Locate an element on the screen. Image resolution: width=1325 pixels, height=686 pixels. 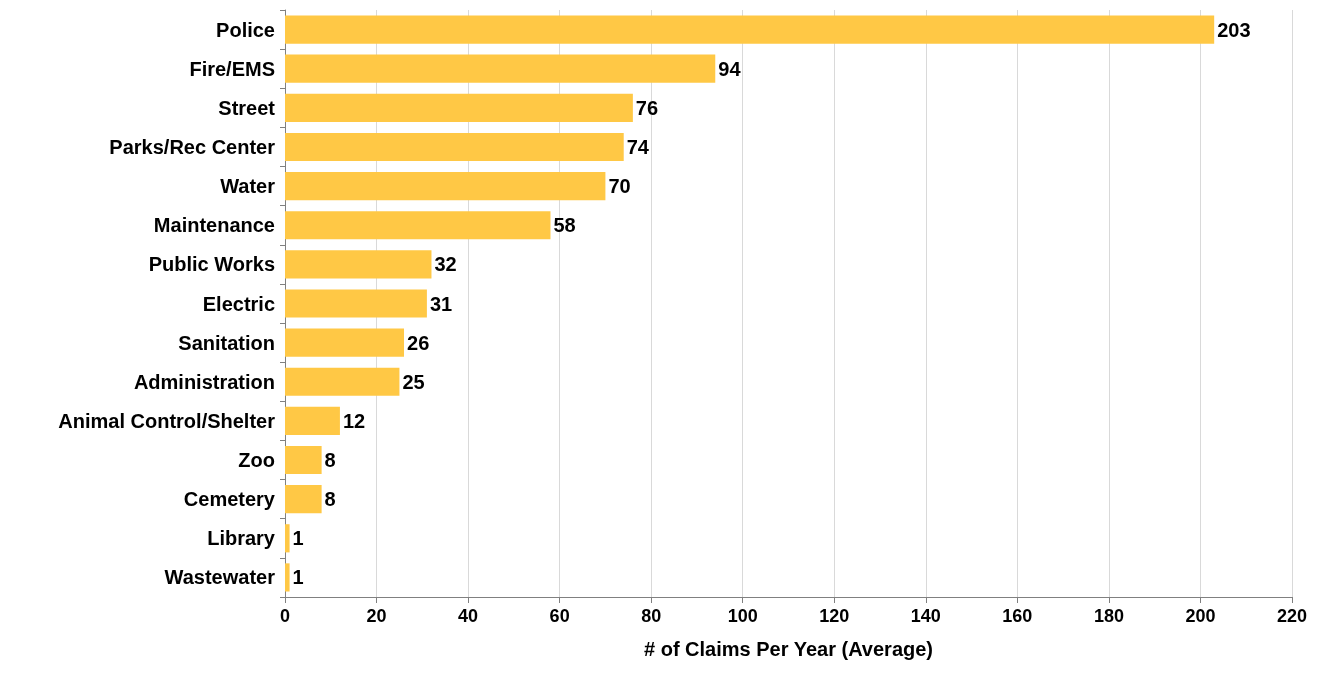
y-tick-label: Administration is located at coordinates (204, 381).